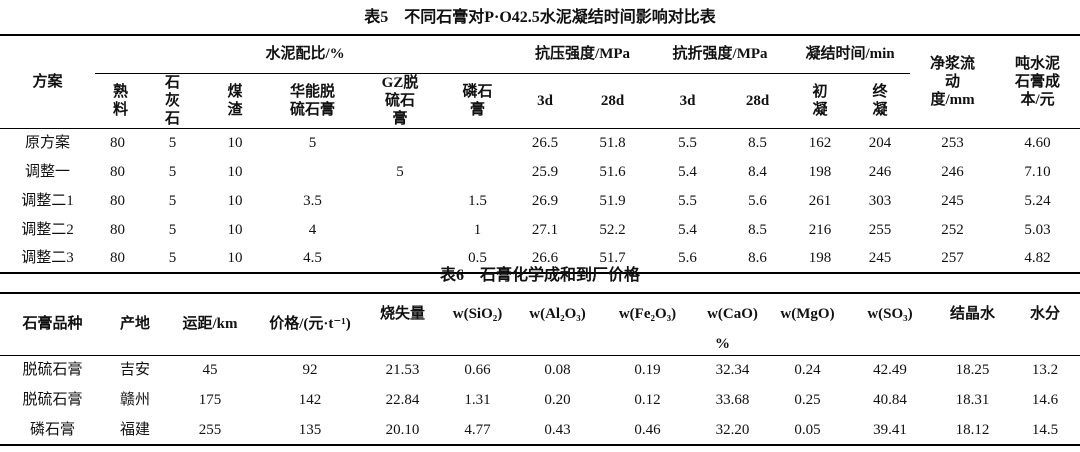 The width and height of the screenshot is (1080, 452). I want to click on header-cell: 价格/(元·t⁻¹), so click(310, 324).